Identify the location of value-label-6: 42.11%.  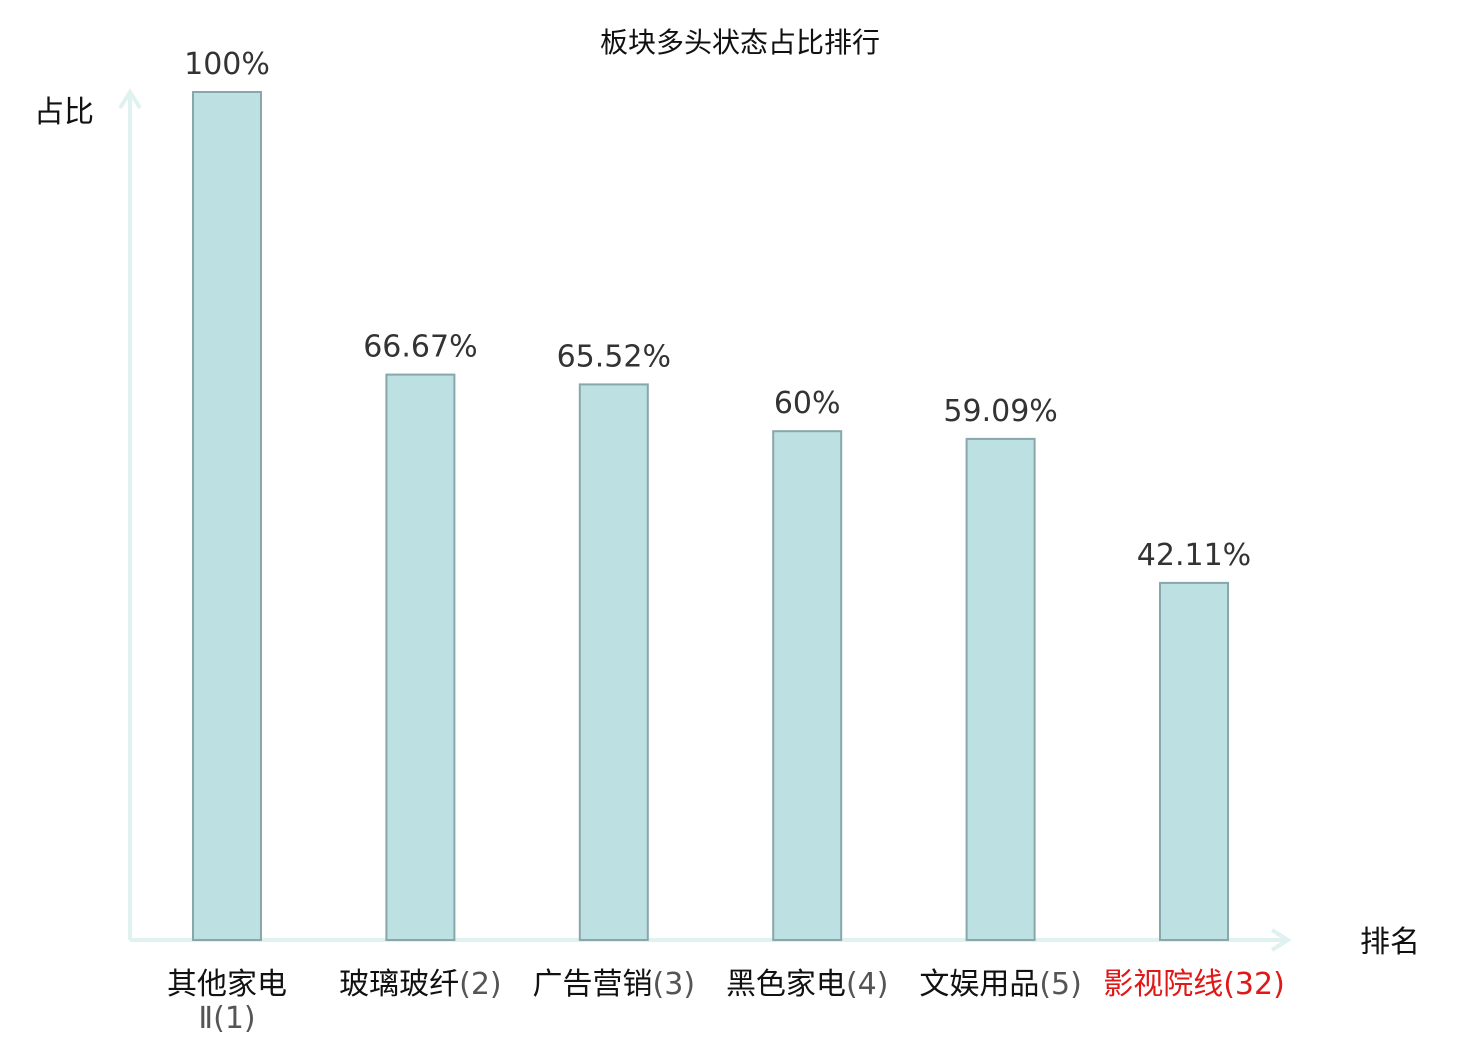
(1194, 555).